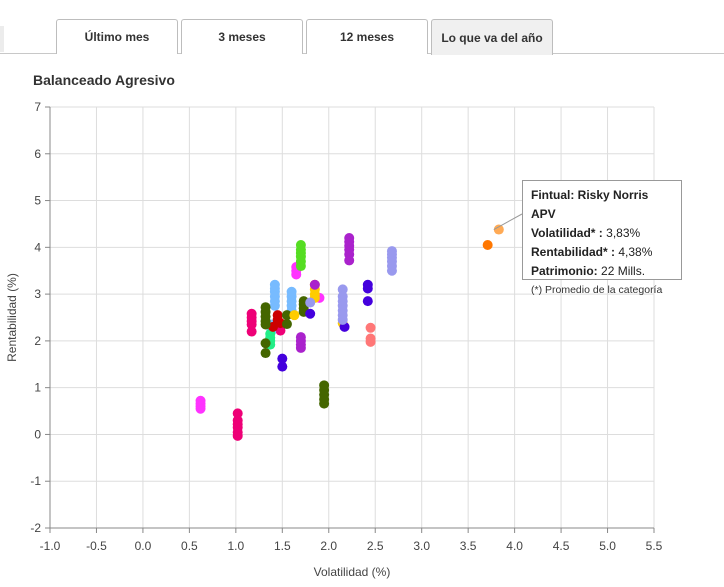  I want to click on tooltip-rent-value: 4,38%, so click(635, 252).